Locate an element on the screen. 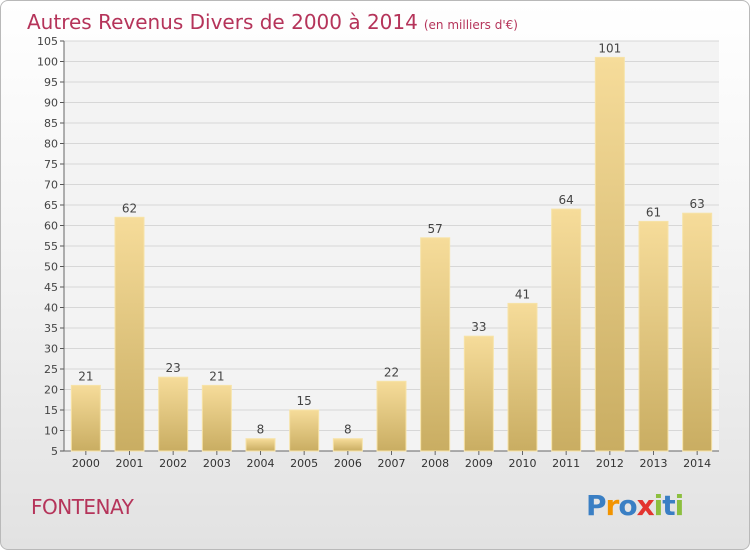  y-tick-label: 80 is located at coordinates (51, 144).